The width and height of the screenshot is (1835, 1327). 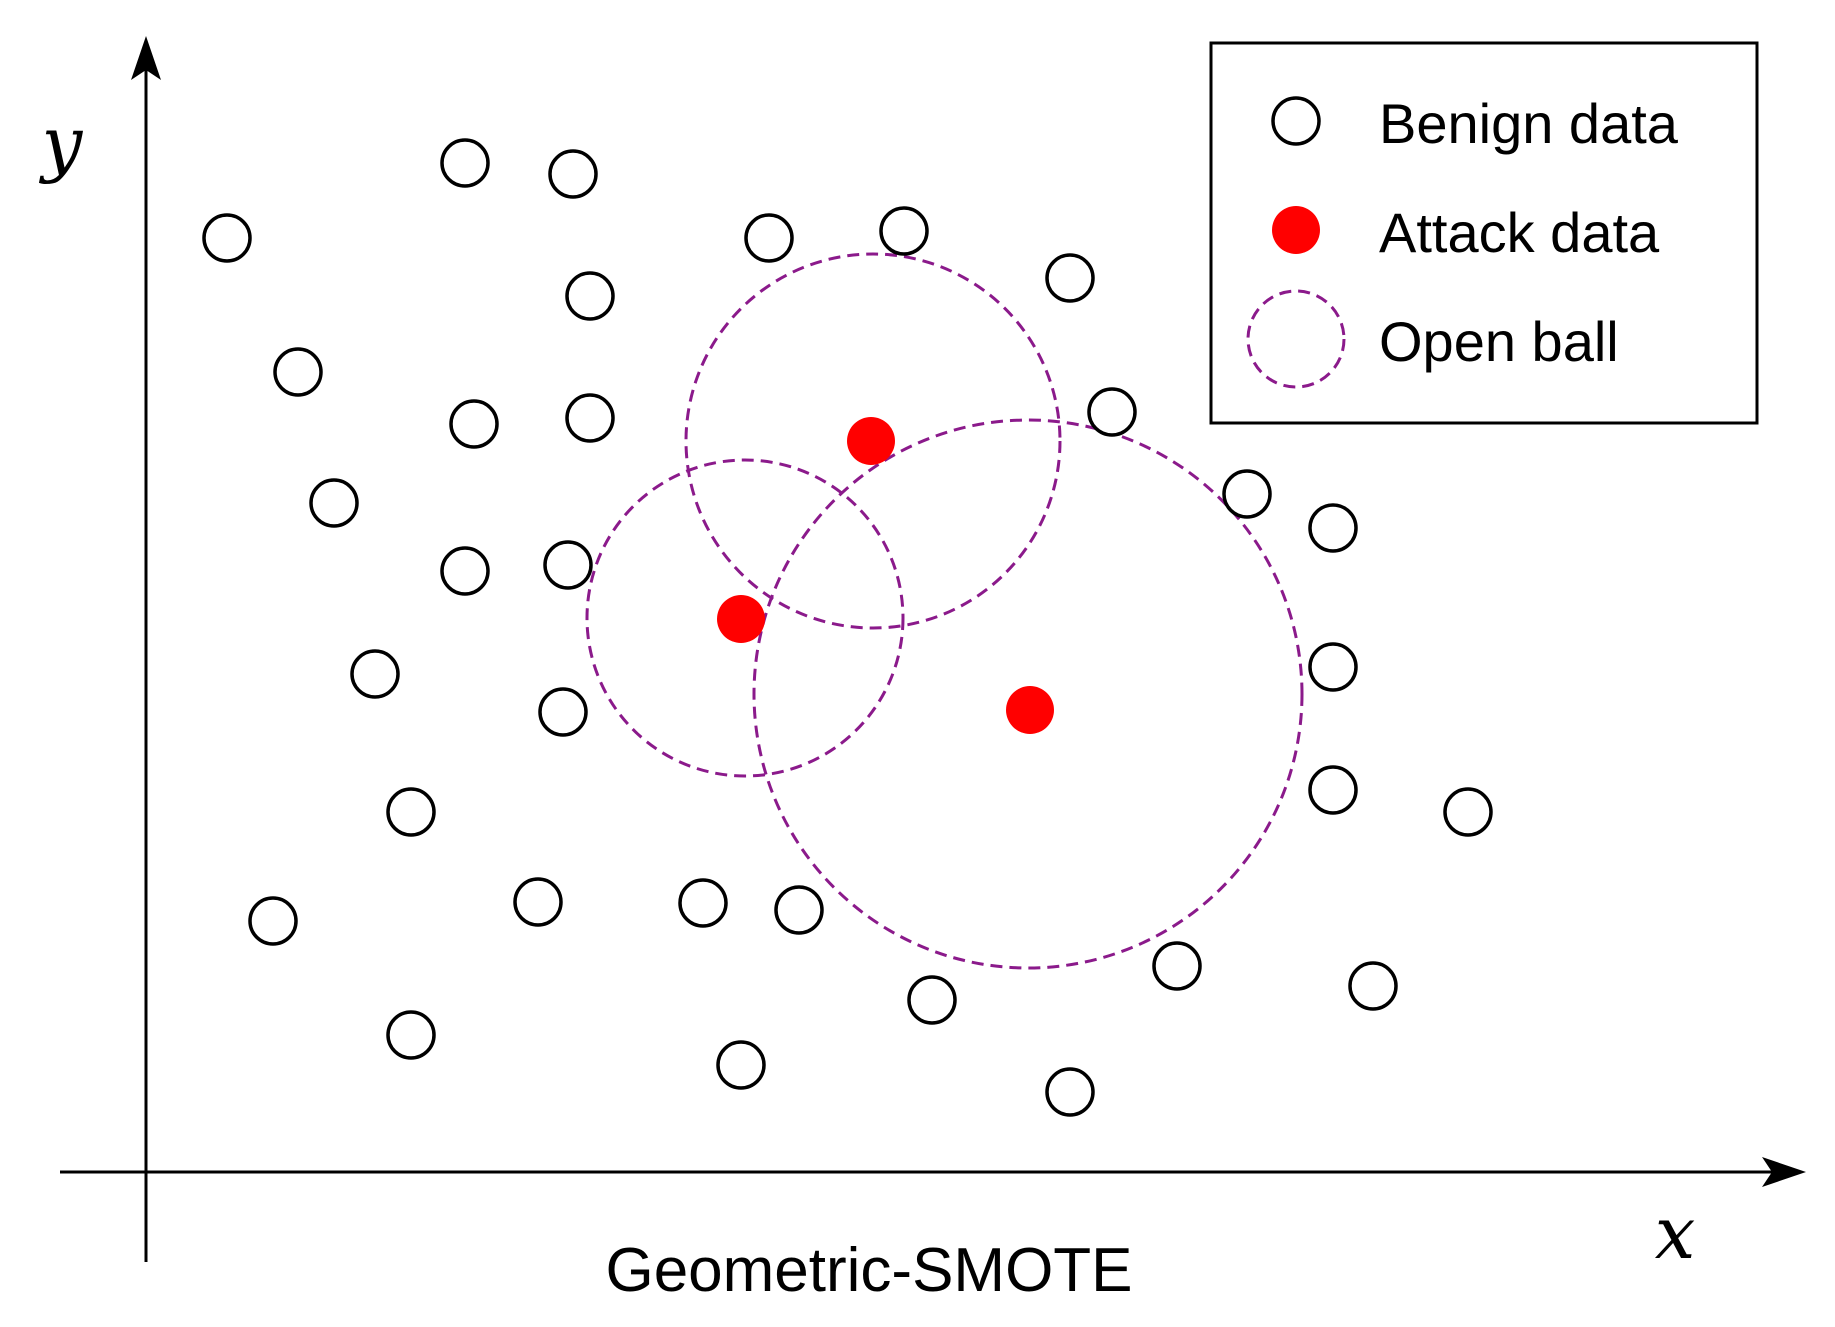 What do you see at coordinates (1296, 339) in the screenshot?
I see `legend-ball-marker` at bounding box center [1296, 339].